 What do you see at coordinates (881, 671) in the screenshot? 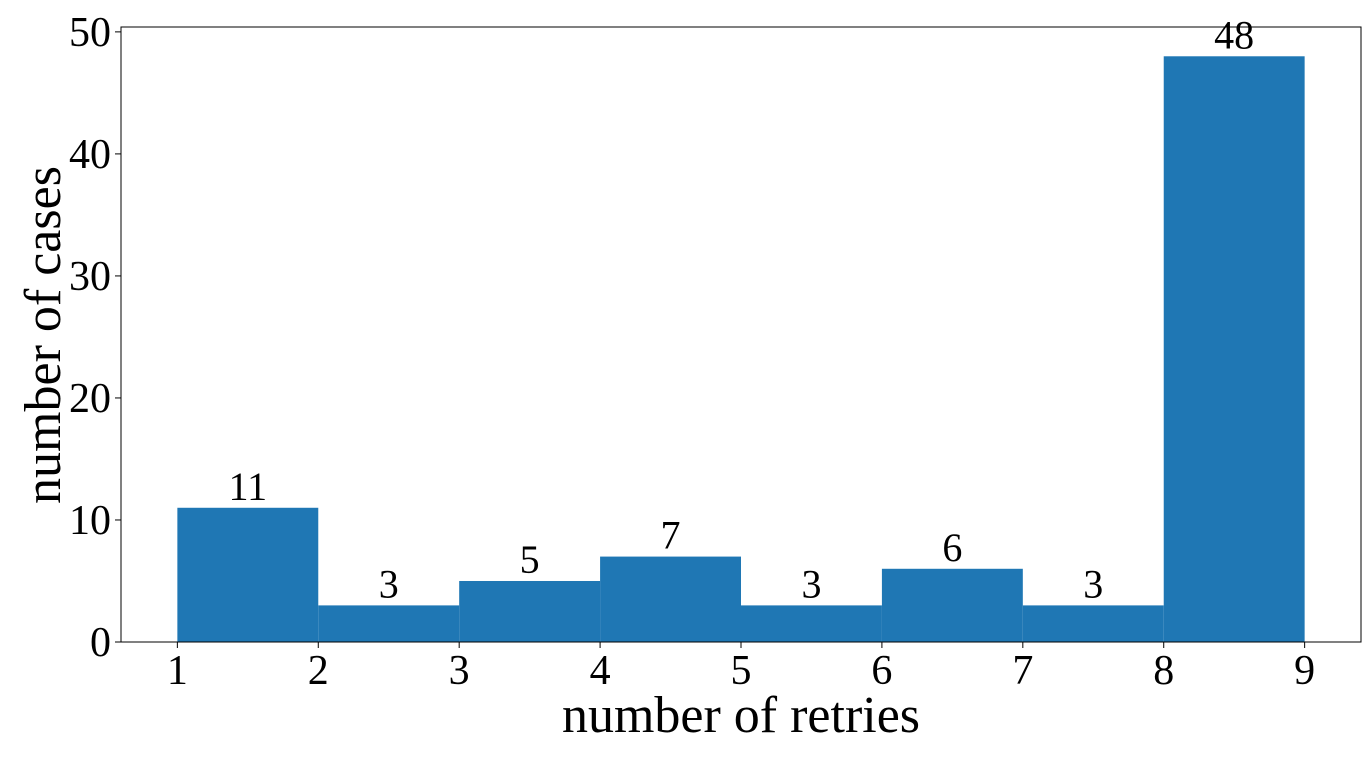
I see `x-tick-label: 6` at bounding box center [881, 671].